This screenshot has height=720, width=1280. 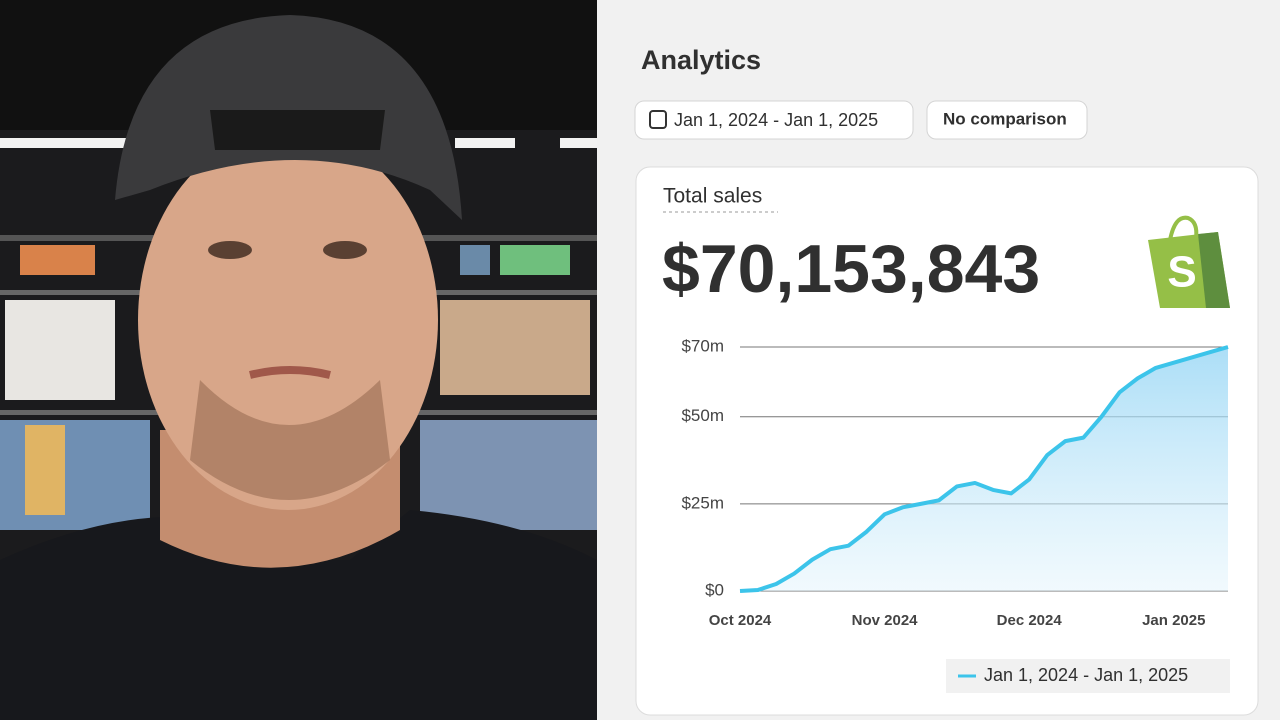 I want to click on y-tick-label: $50m, so click(x=702, y=415).